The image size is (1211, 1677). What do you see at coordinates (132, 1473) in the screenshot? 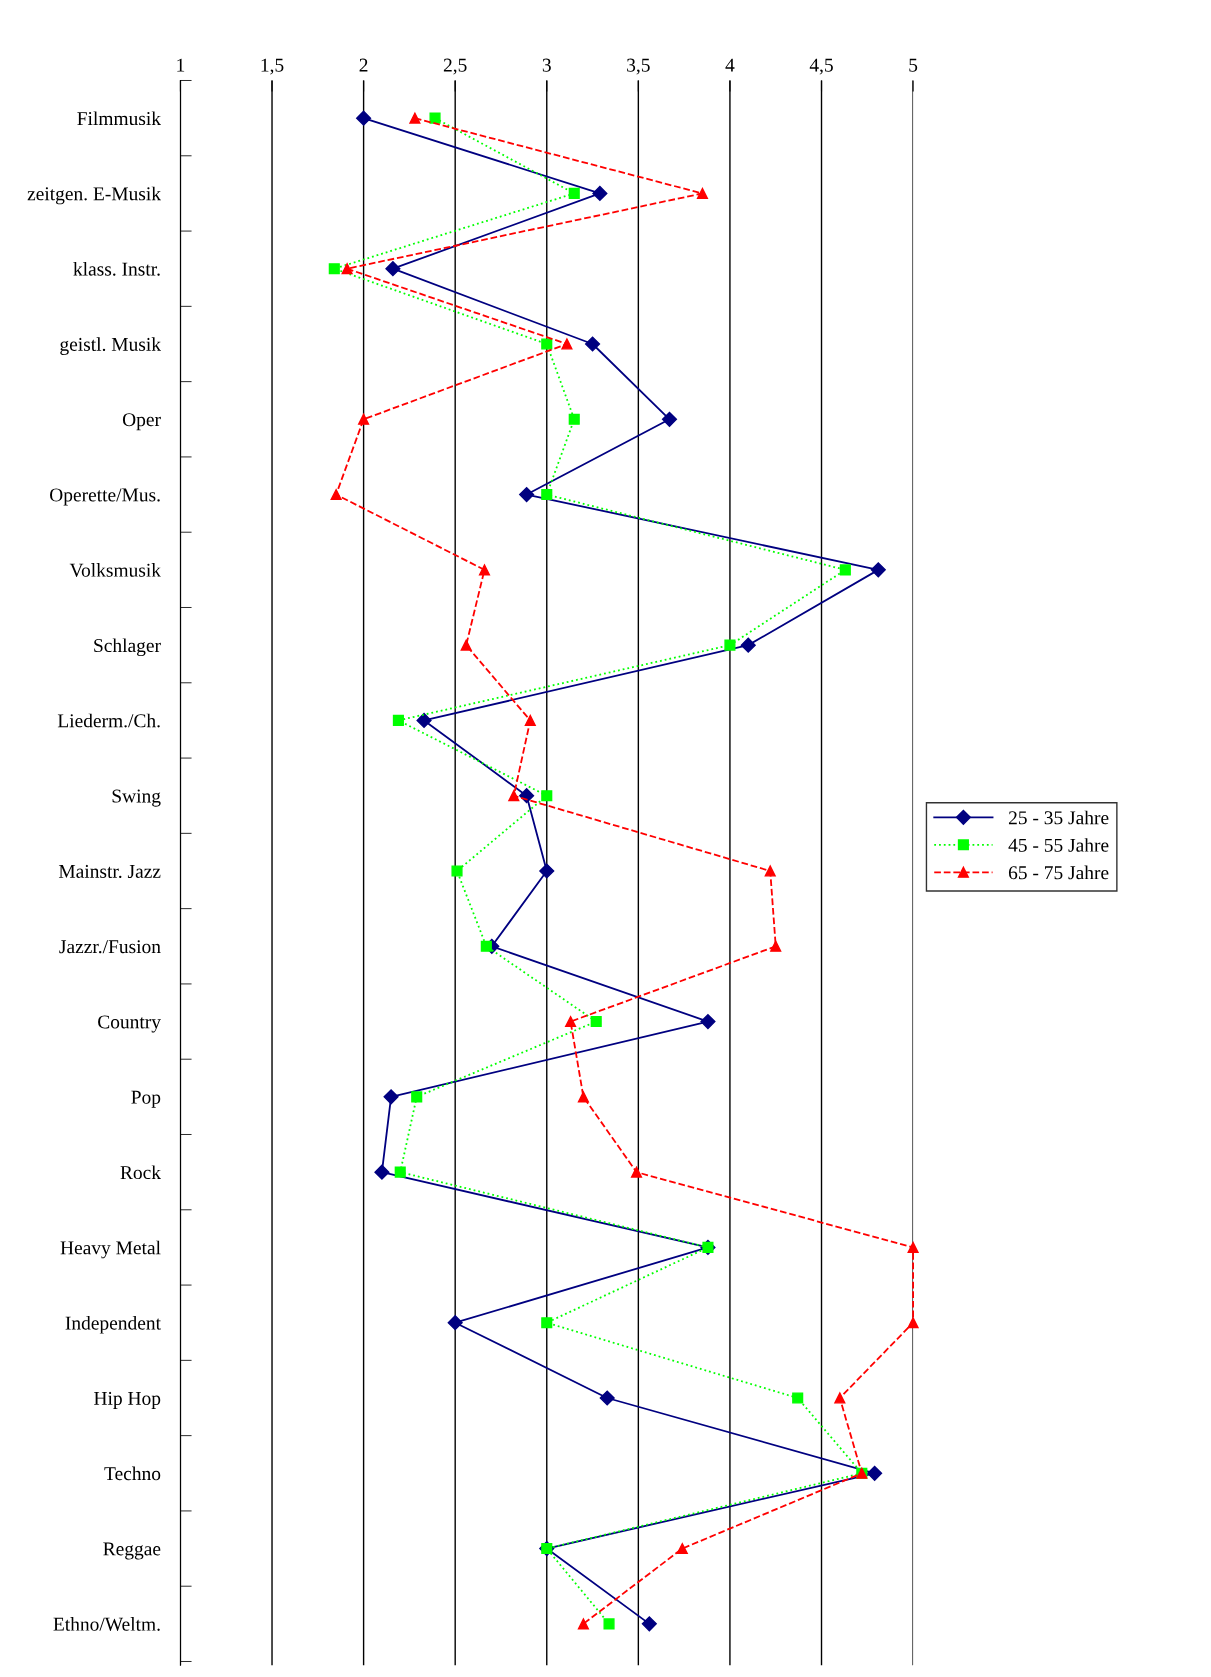
I see `y-tick-label: Techno` at bounding box center [132, 1473].